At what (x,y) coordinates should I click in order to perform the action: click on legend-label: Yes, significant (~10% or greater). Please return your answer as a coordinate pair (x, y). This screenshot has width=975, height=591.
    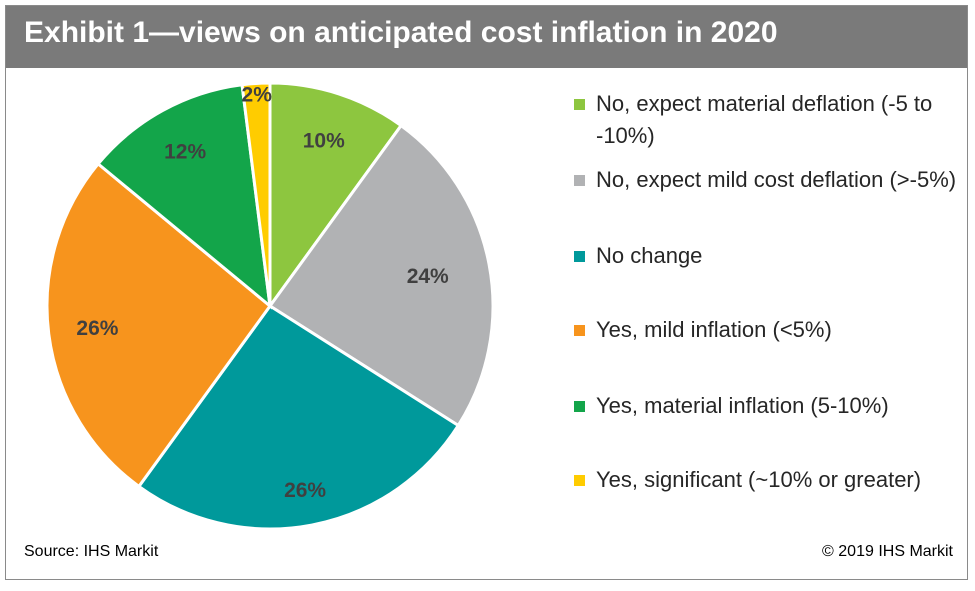
    Looking at the image, I should click on (759, 479).